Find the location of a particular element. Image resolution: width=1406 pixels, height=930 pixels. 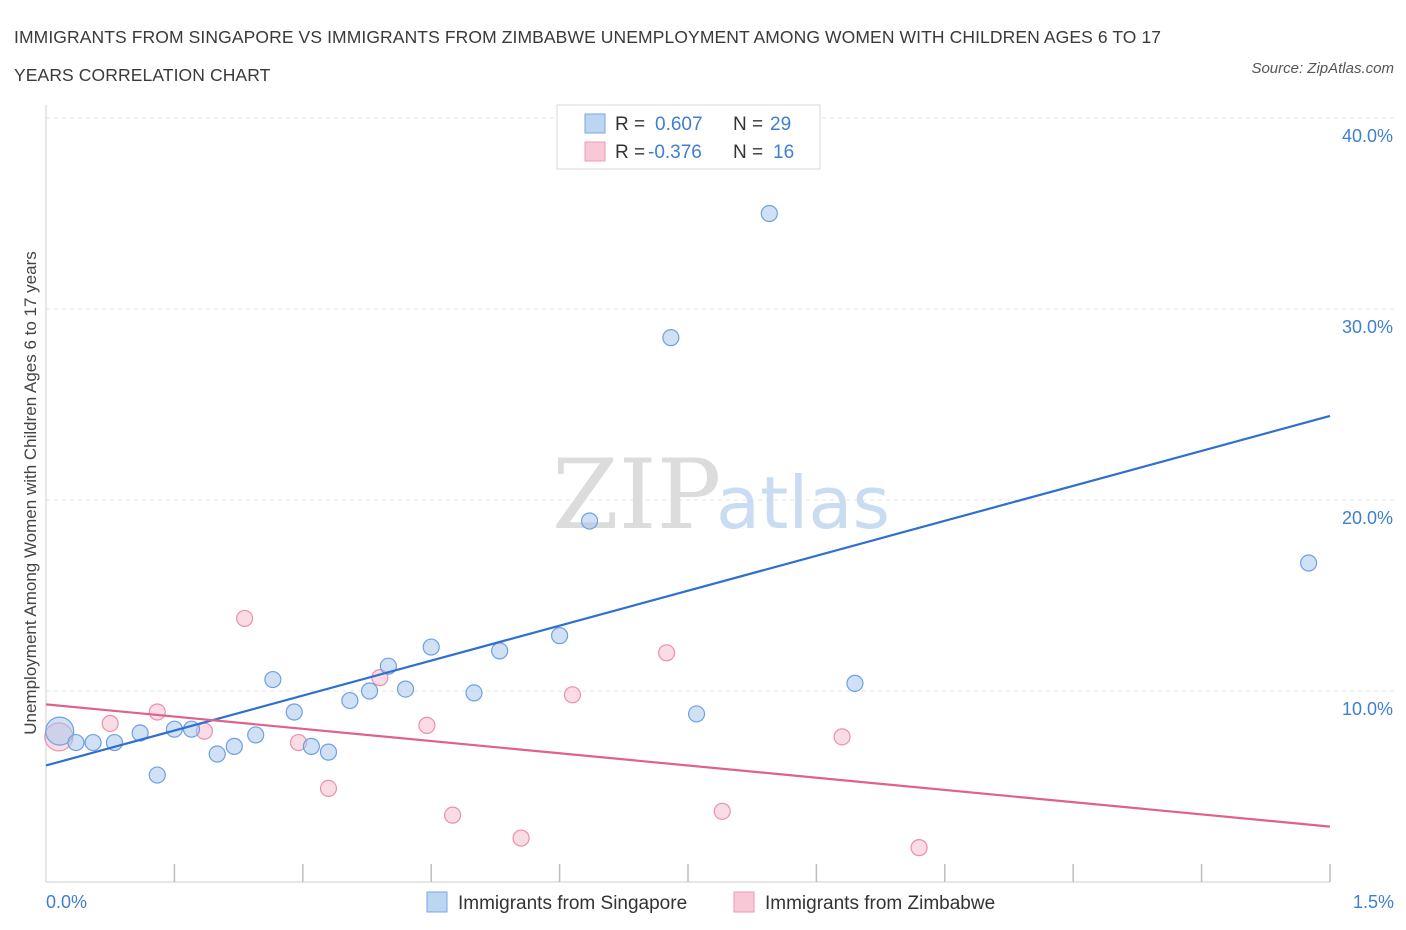

watermark-zip: ZIP is located at coordinates (636, 495).